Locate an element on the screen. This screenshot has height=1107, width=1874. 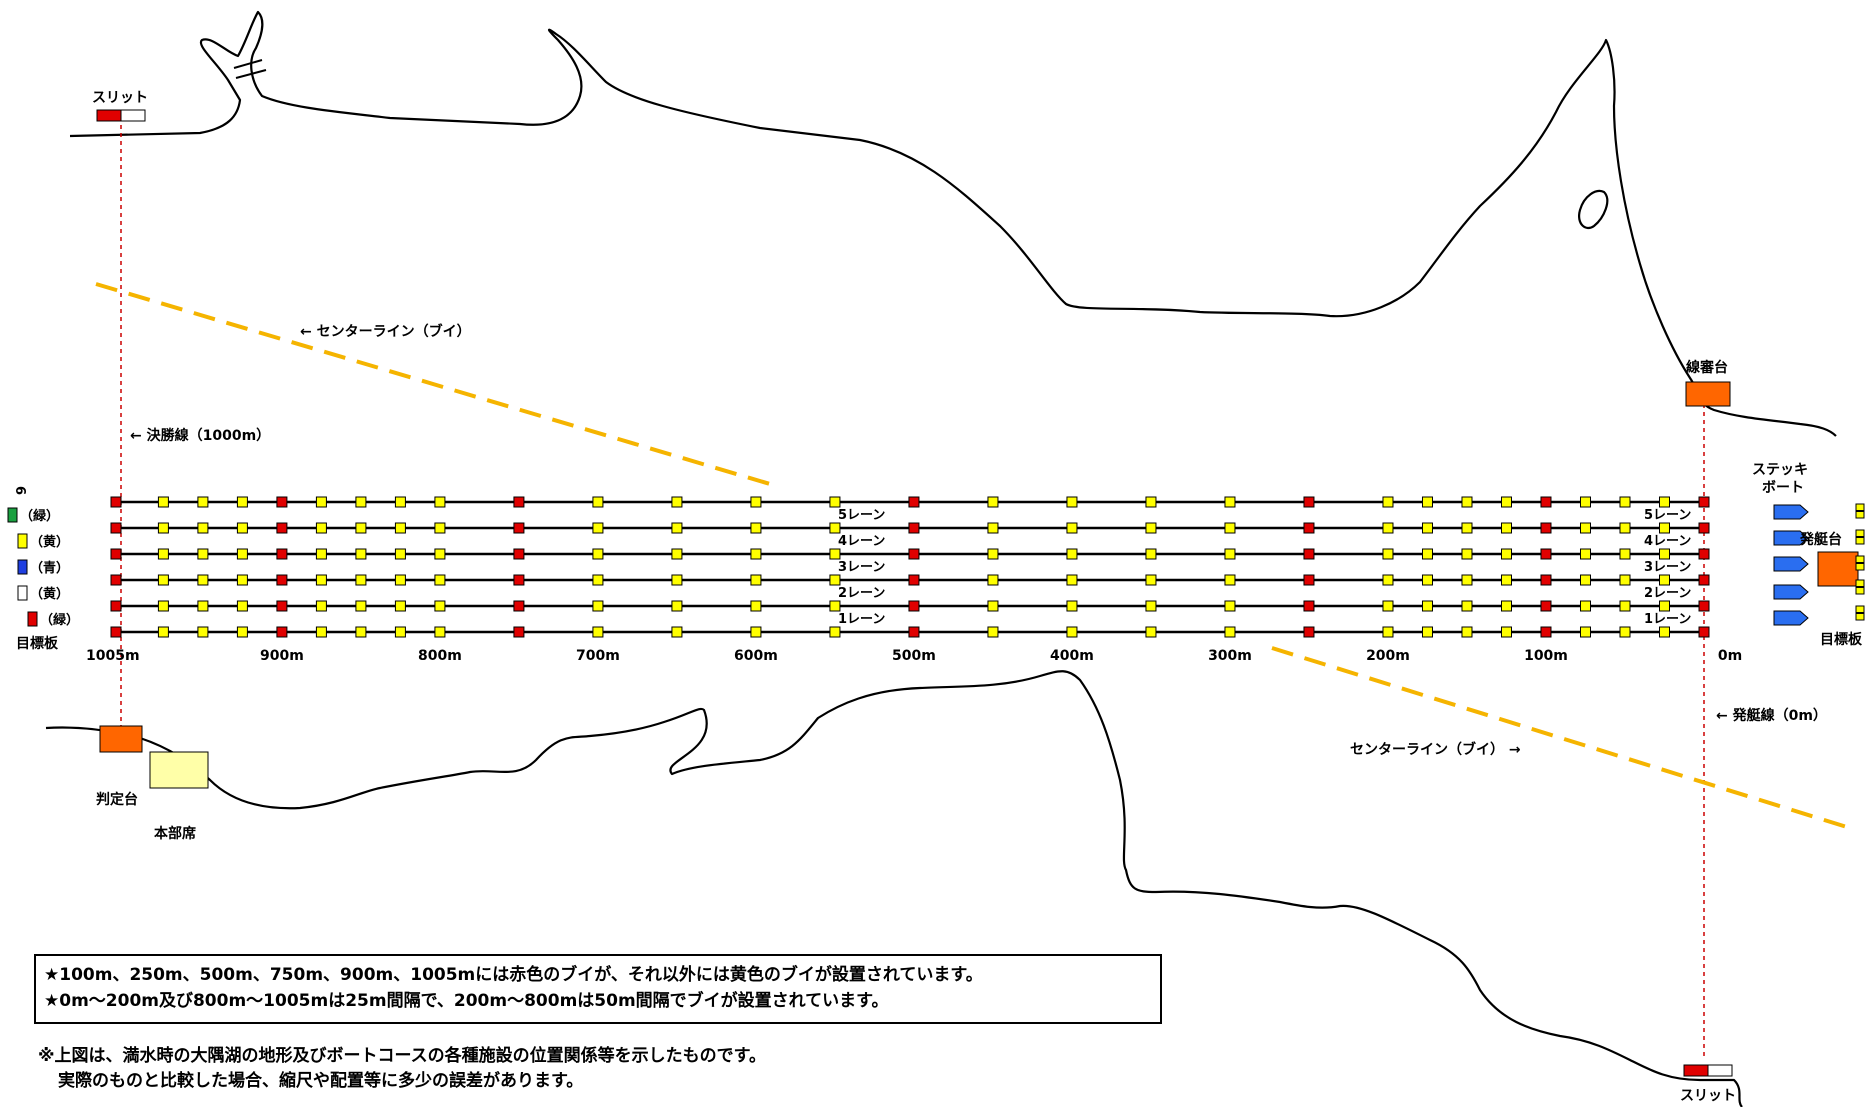
judge-label: 判定台 is located at coordinates (117, 799).